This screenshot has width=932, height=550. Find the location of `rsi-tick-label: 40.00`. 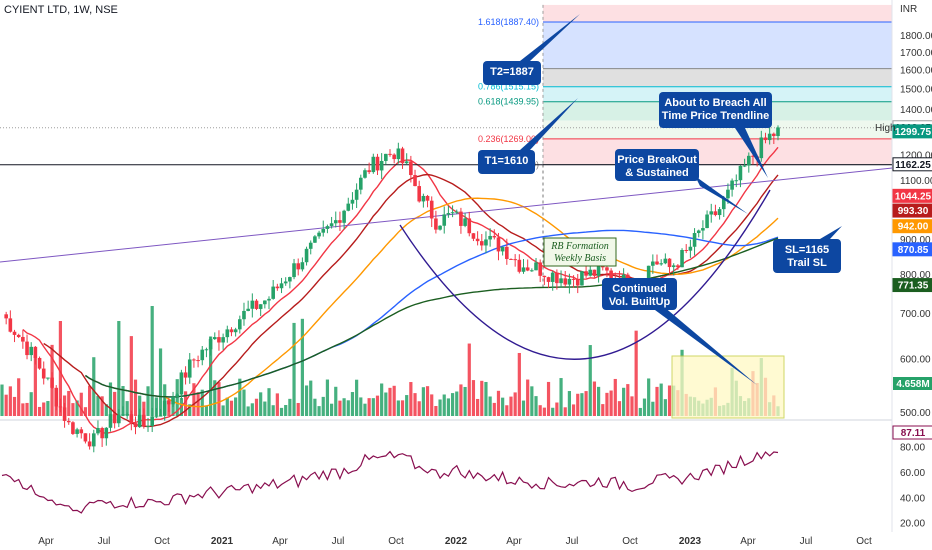

rsi-tick-label: 40.00 is located at coordinates (912, 498).